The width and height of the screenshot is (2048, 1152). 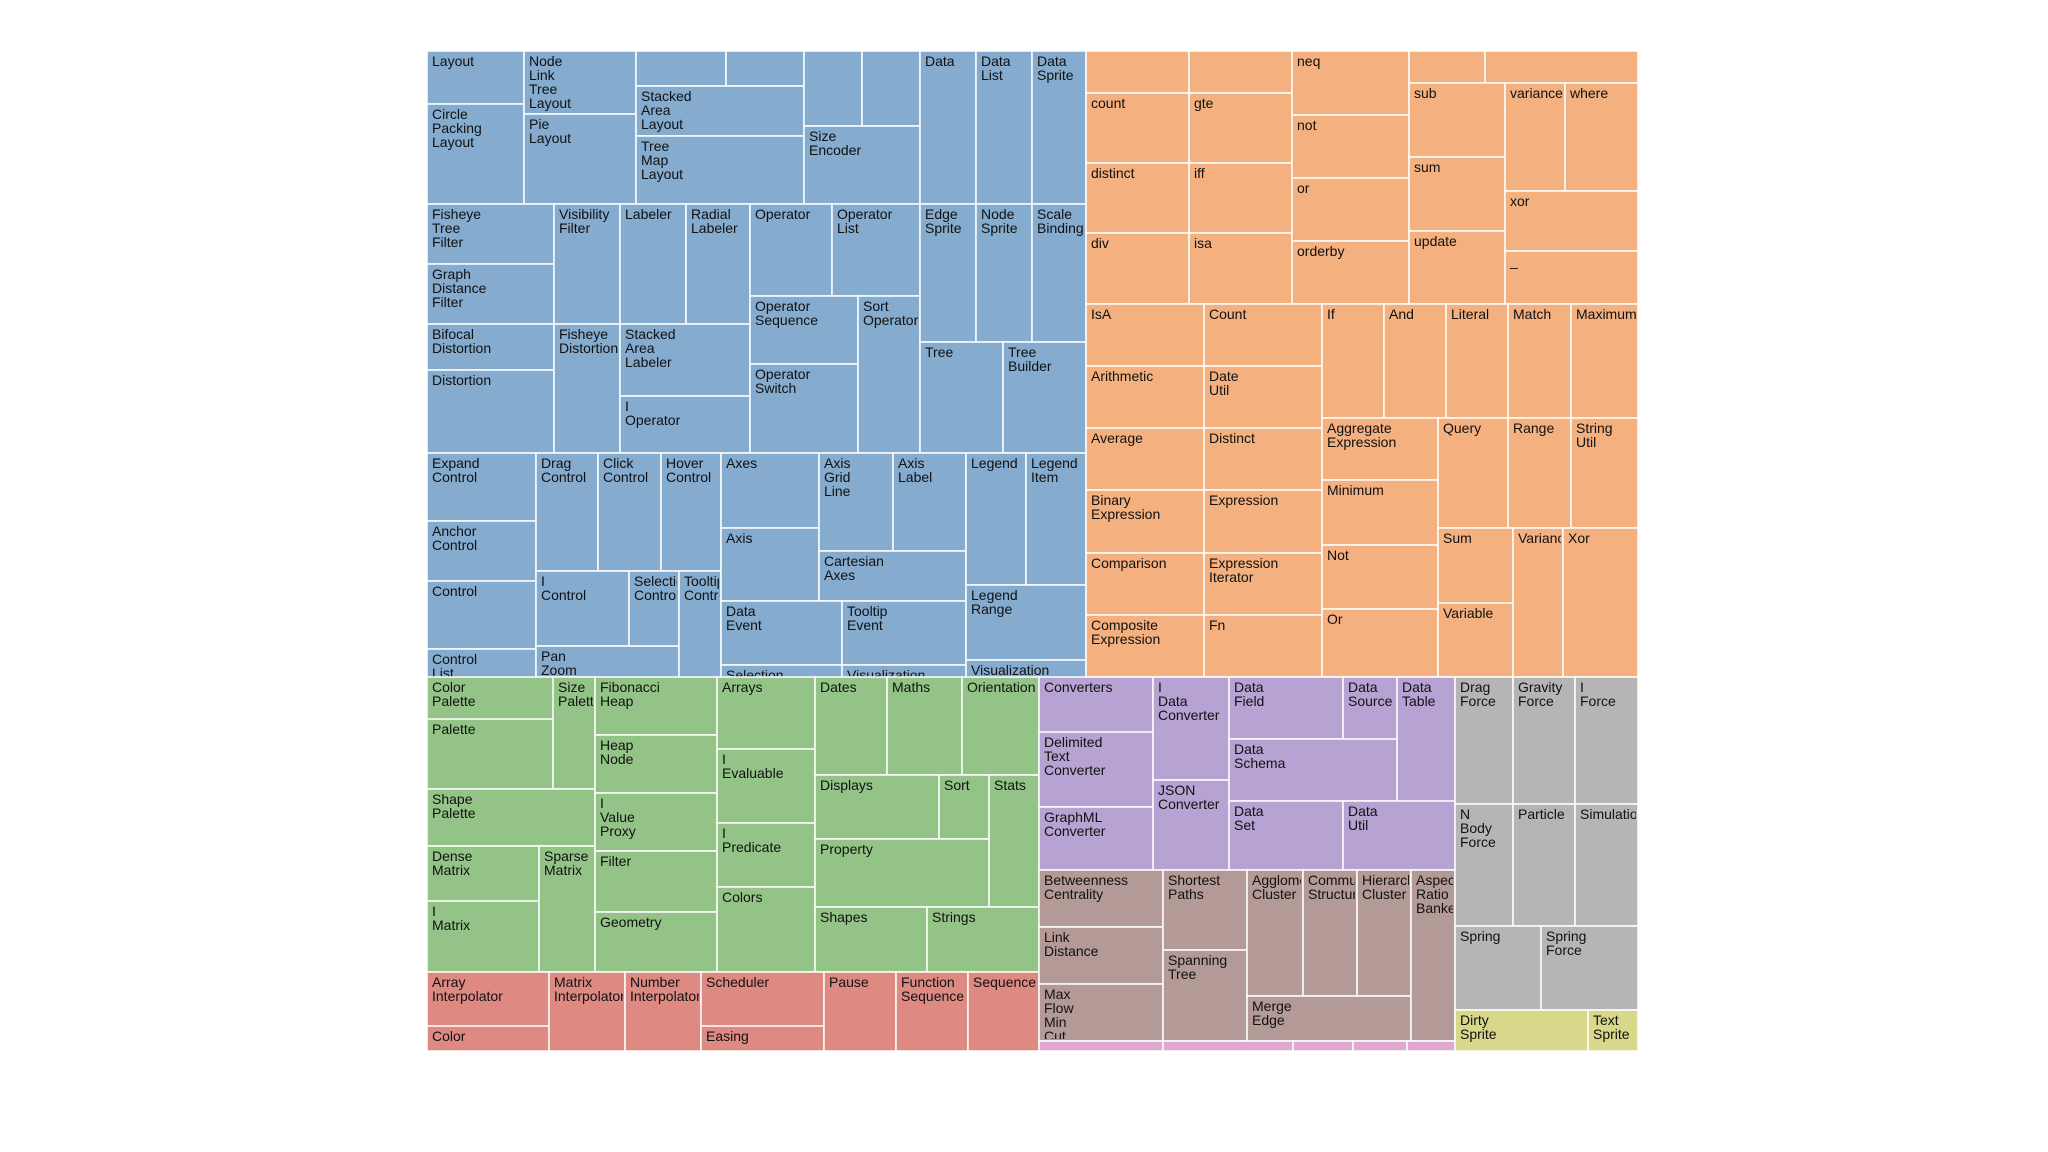 What do you see at coordinates (766, 786) in the screenshot?
I see `treemap-cell-i-evaluable: I Evaluable` at bounding box center [766, 786].